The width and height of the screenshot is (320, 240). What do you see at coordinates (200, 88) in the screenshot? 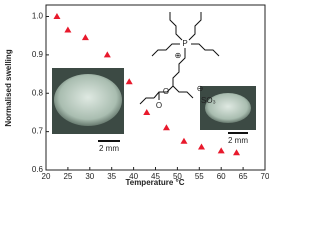
I see `charge-label: ⊖` at bounding box center [200, 88].